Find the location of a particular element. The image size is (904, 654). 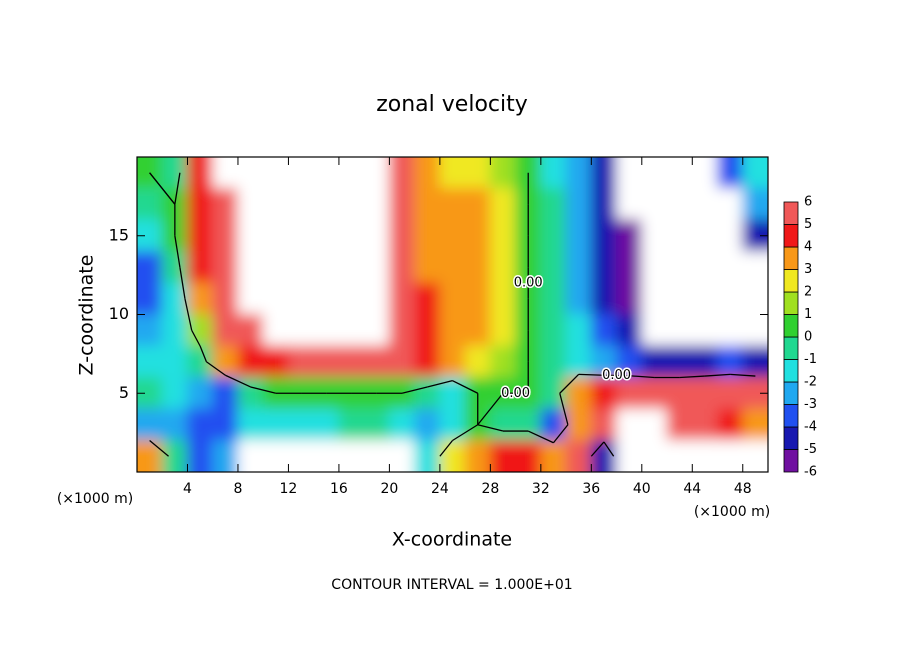

x-tick-label: 36 is located at coordinates (591, 489).